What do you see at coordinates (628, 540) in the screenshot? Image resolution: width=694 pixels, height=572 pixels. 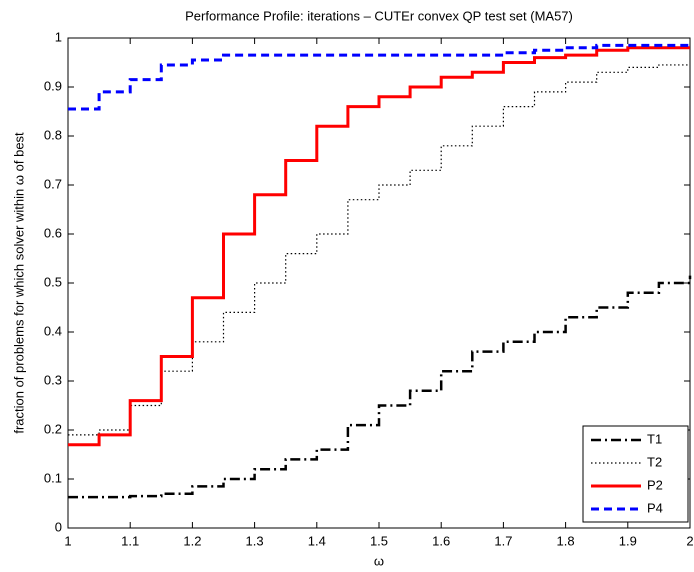 I see `x-tick-label: 1.9` at bounding box center [628, 540].